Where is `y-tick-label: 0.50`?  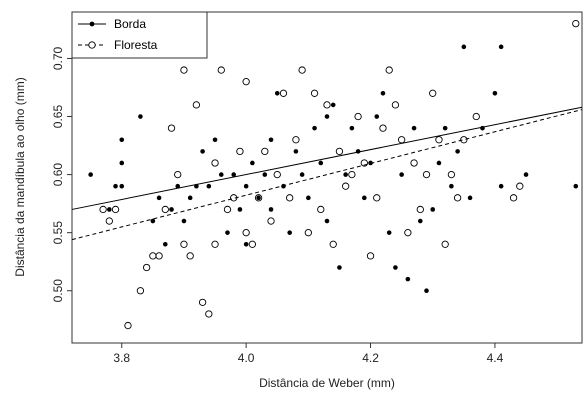
y-tick-label: 0.50 is located at coordinates (58, 291).